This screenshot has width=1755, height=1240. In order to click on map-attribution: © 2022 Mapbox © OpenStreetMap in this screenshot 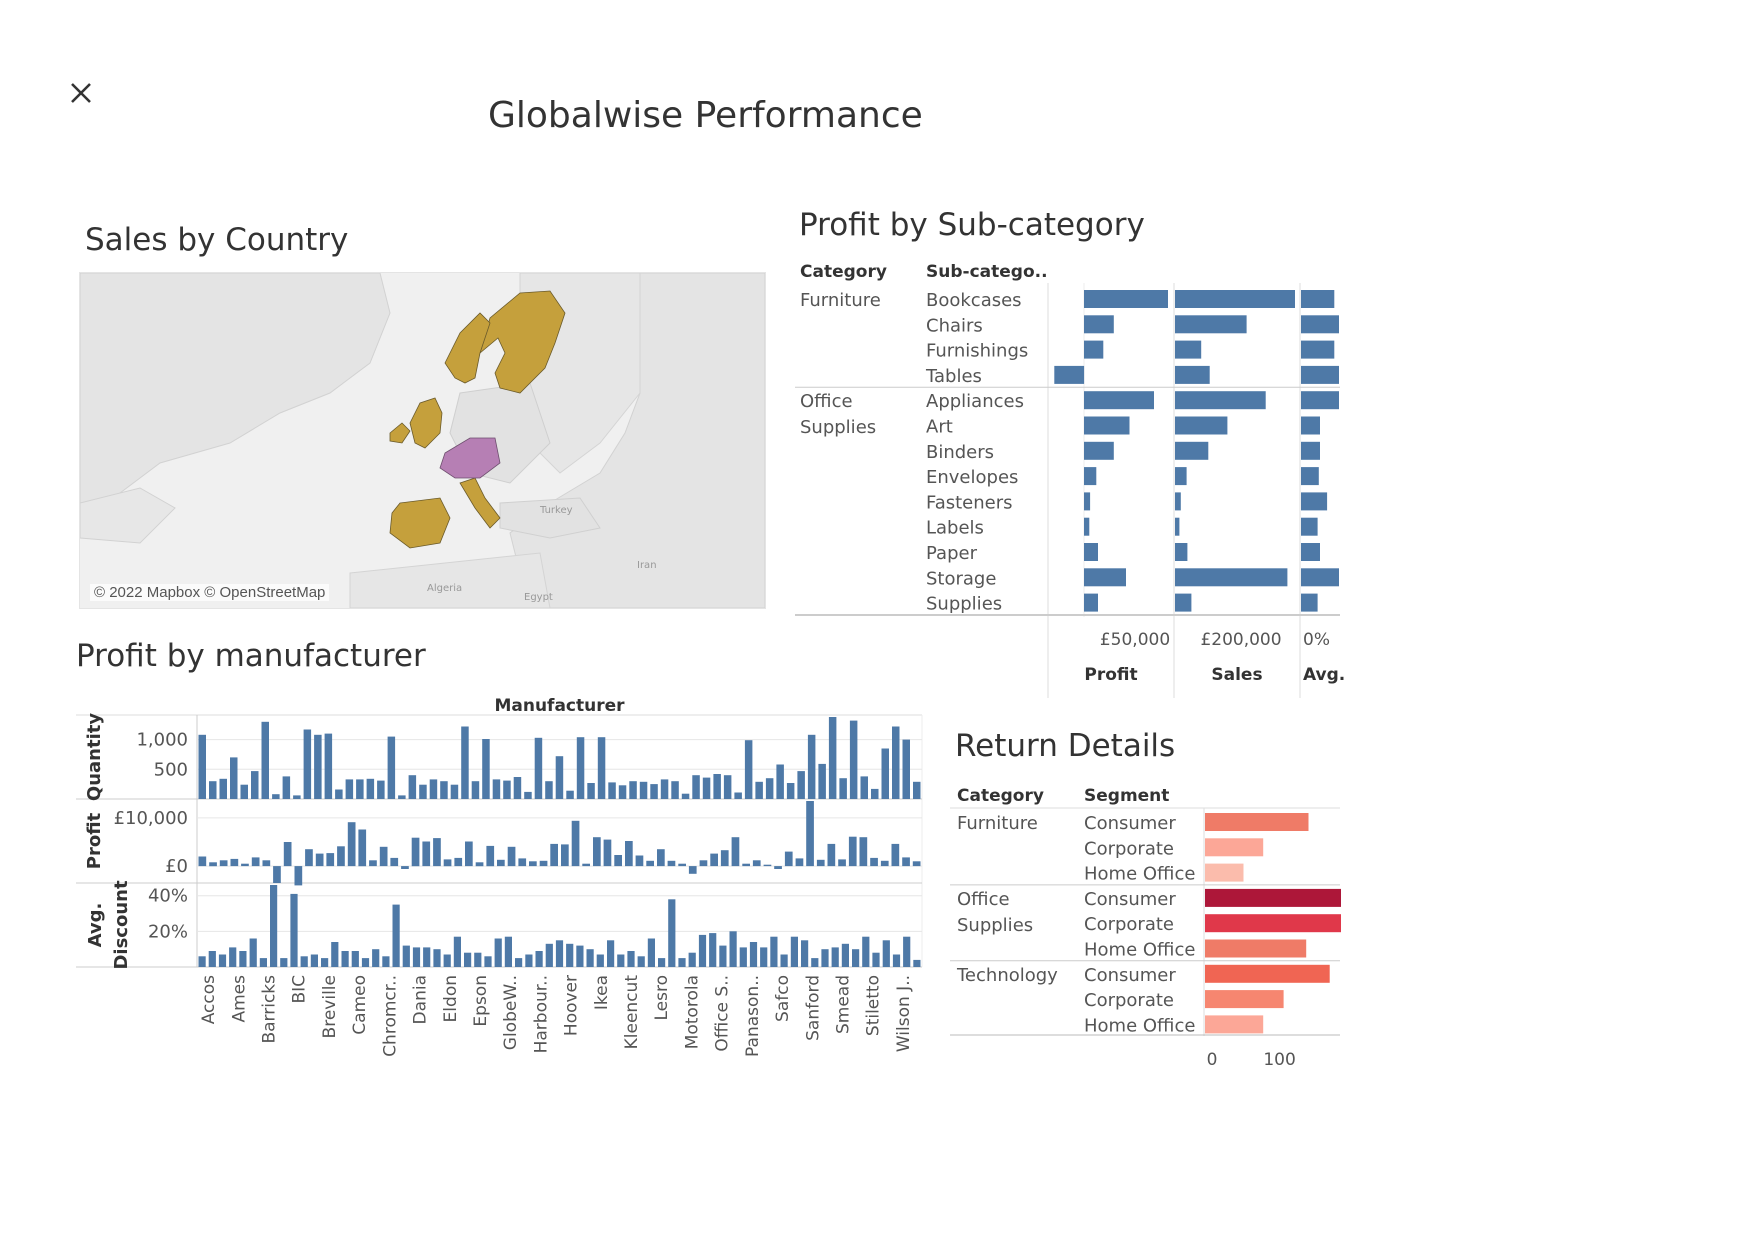, I will do `click(210, 592)`.